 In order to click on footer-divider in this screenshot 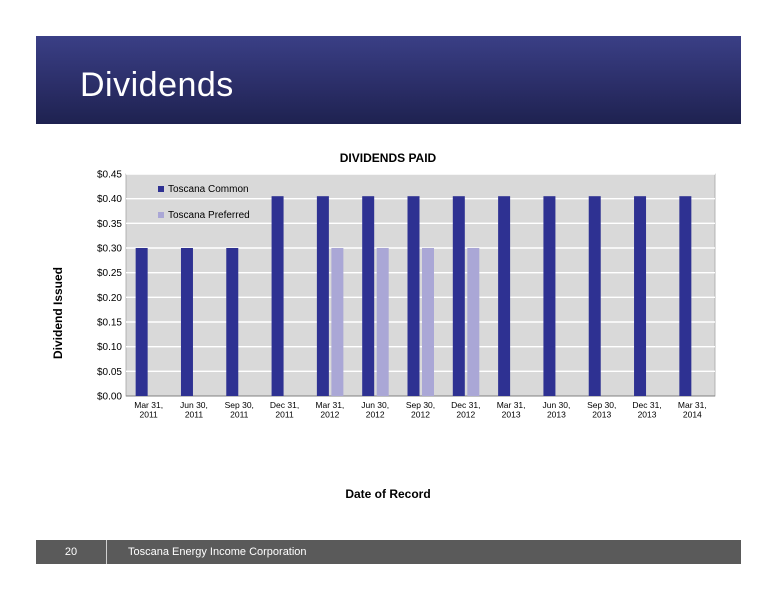, I will do `click(106, 552)`.